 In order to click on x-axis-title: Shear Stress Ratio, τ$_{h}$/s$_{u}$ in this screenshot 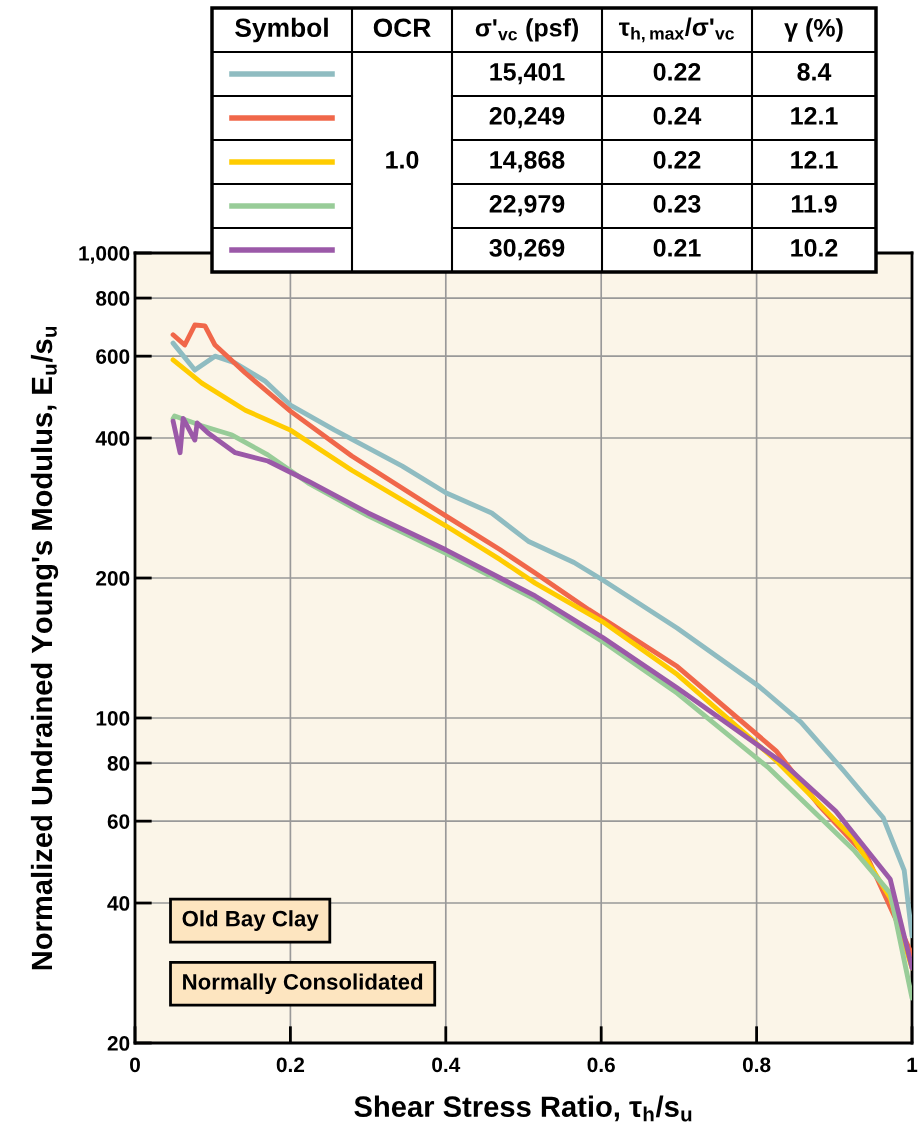, I will do `click(523, 1108)`.